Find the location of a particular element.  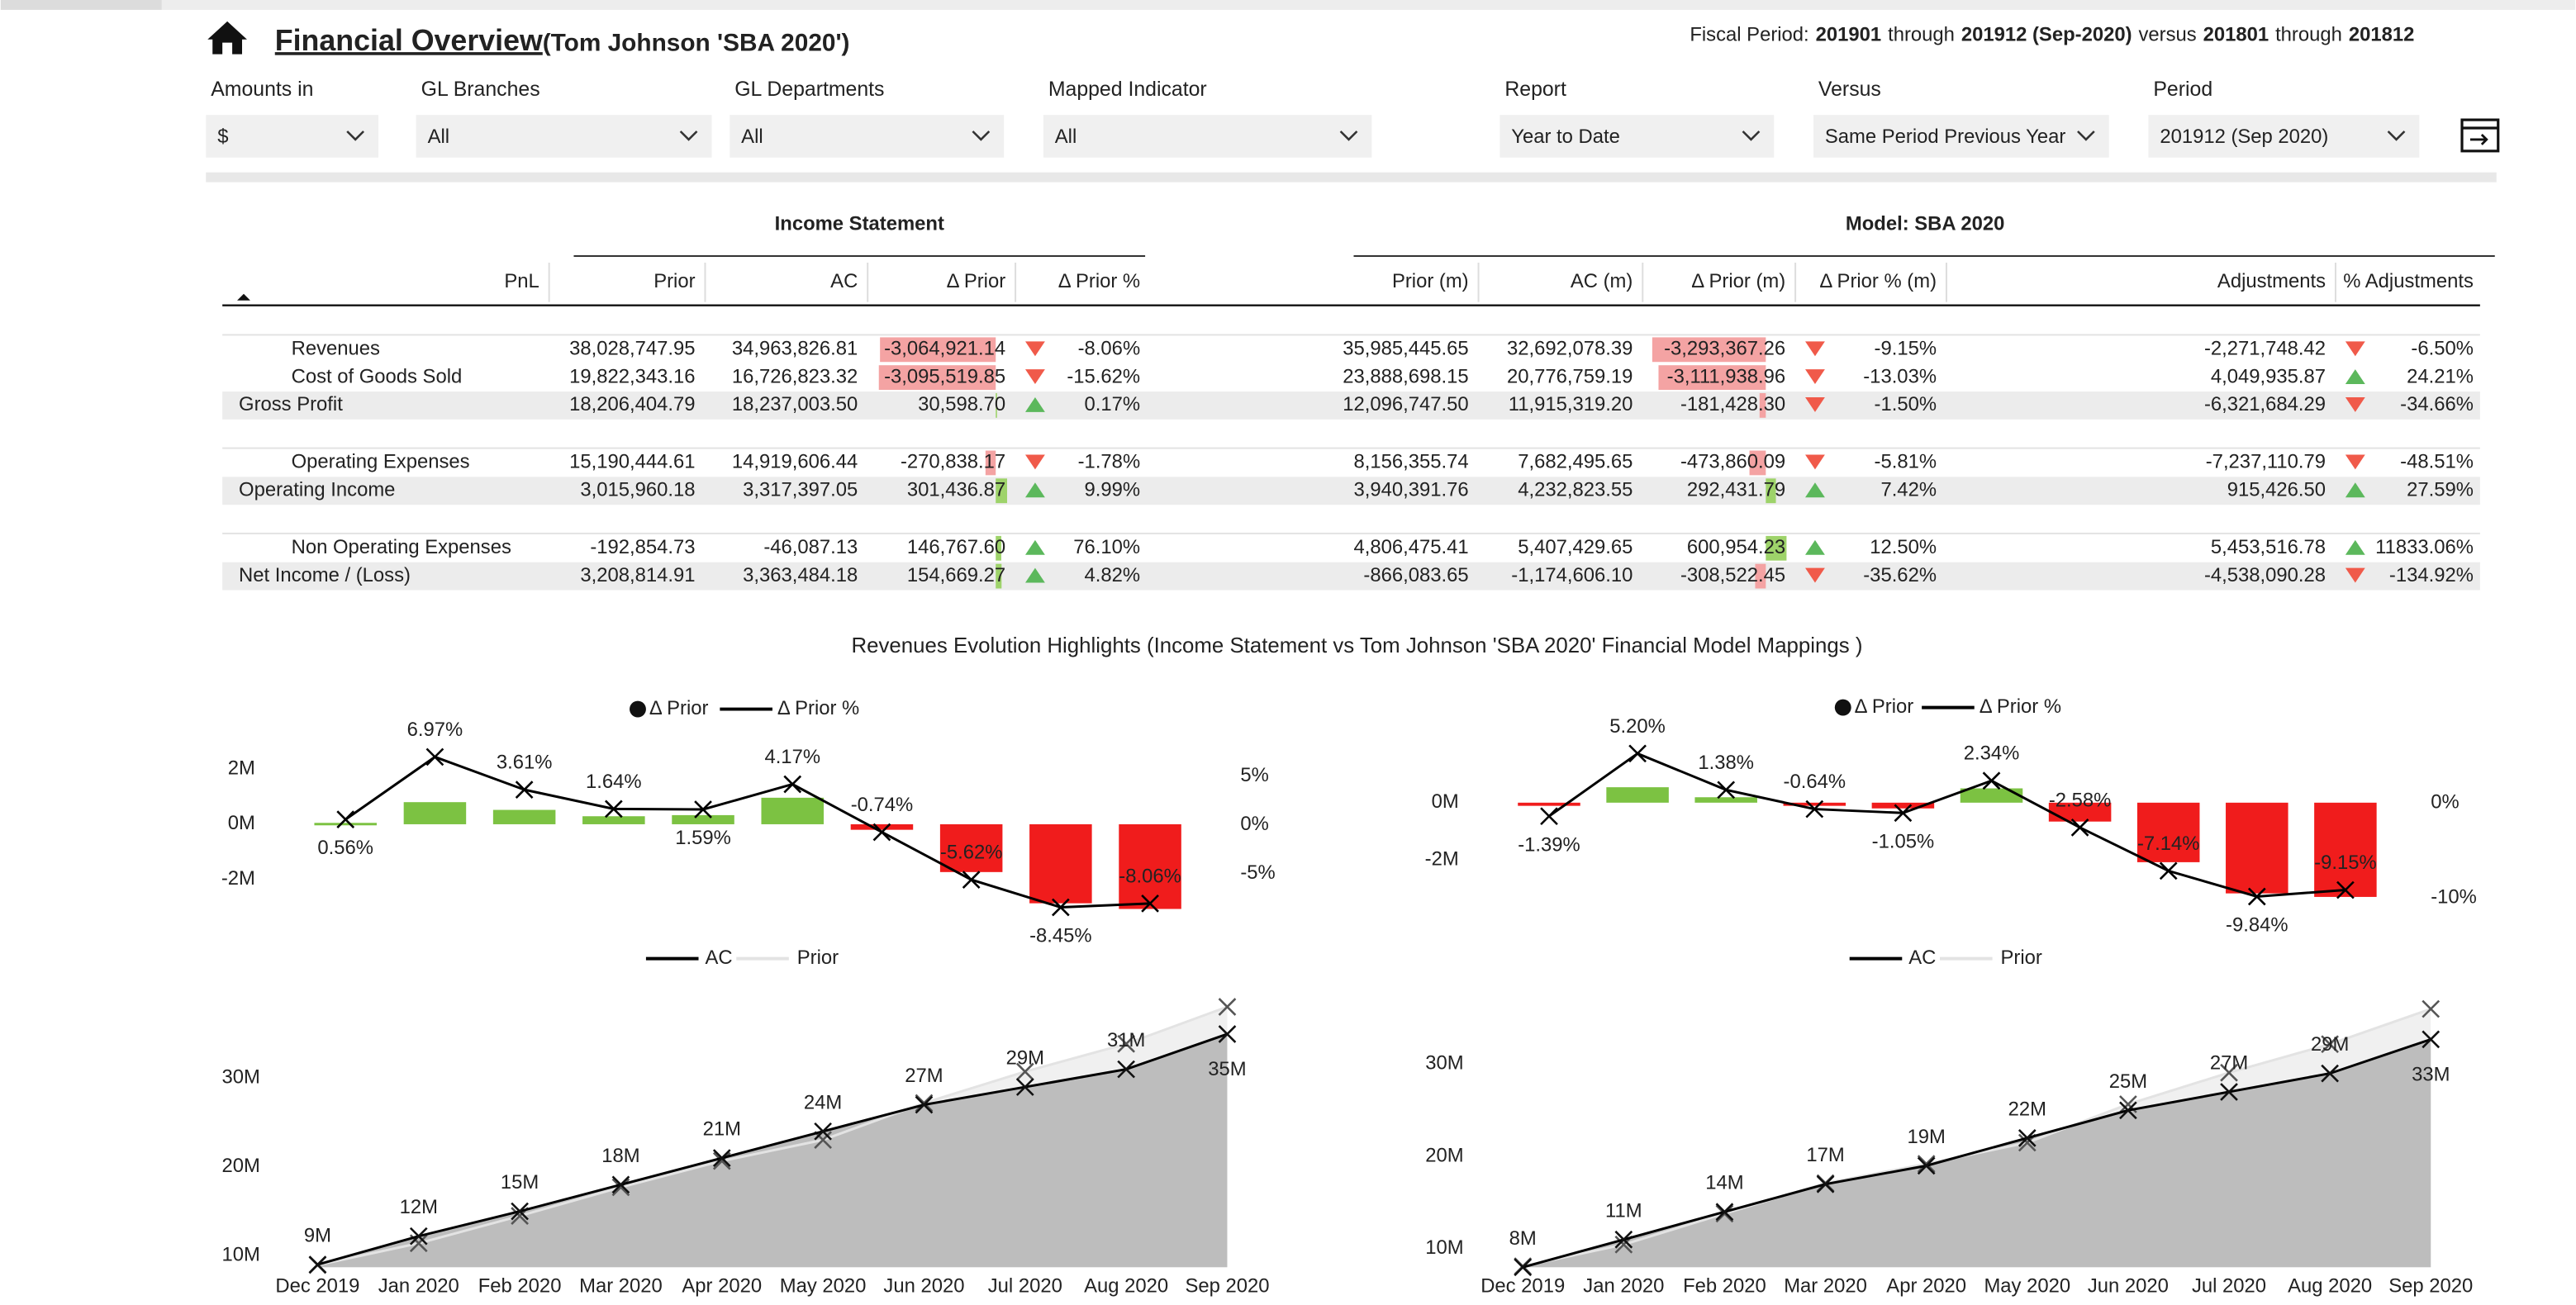

fiscal-part: 201901 is located at coordinates (1849, 35).